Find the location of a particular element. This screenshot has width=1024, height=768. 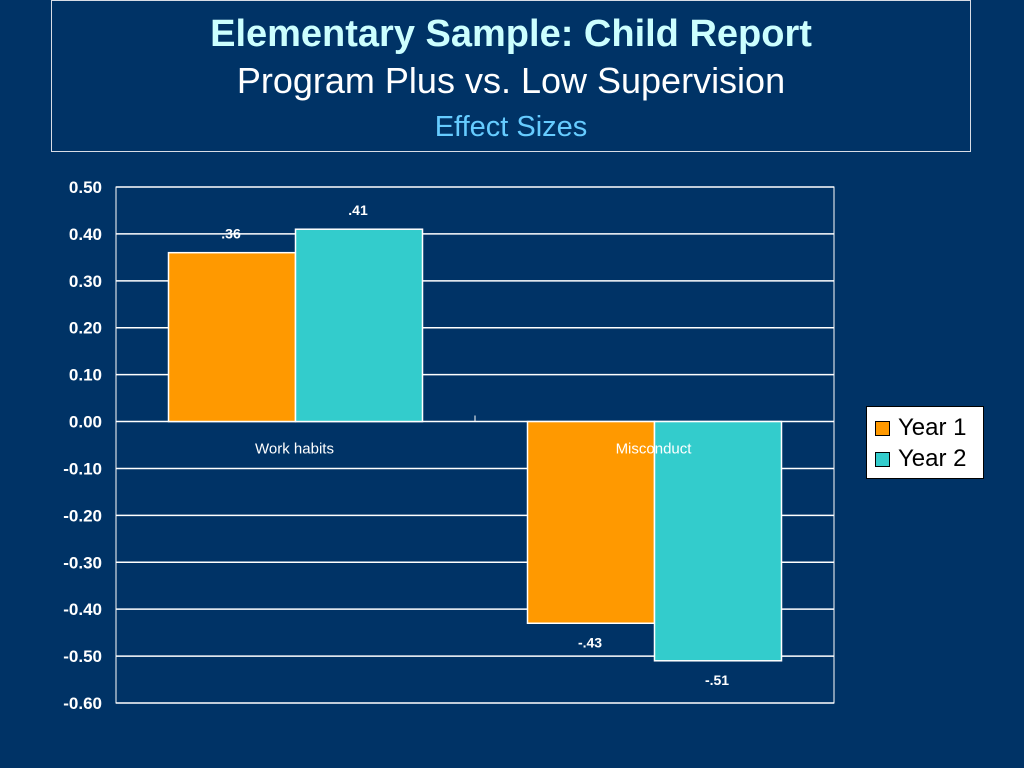

y-tick-label: -0.50 is located at coordinates (82, 656).